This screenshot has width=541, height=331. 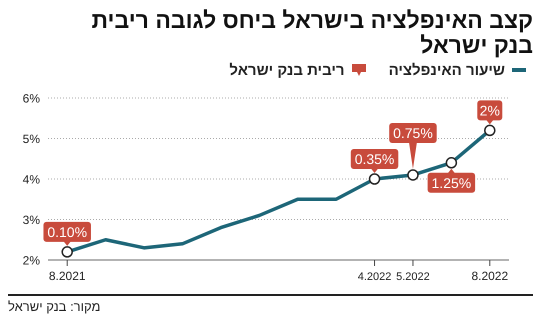 What do you see at coordinates (375, 277) in the screenshot?
I see `x-tick-label: 4.2022` at bounding box center [375, 277].